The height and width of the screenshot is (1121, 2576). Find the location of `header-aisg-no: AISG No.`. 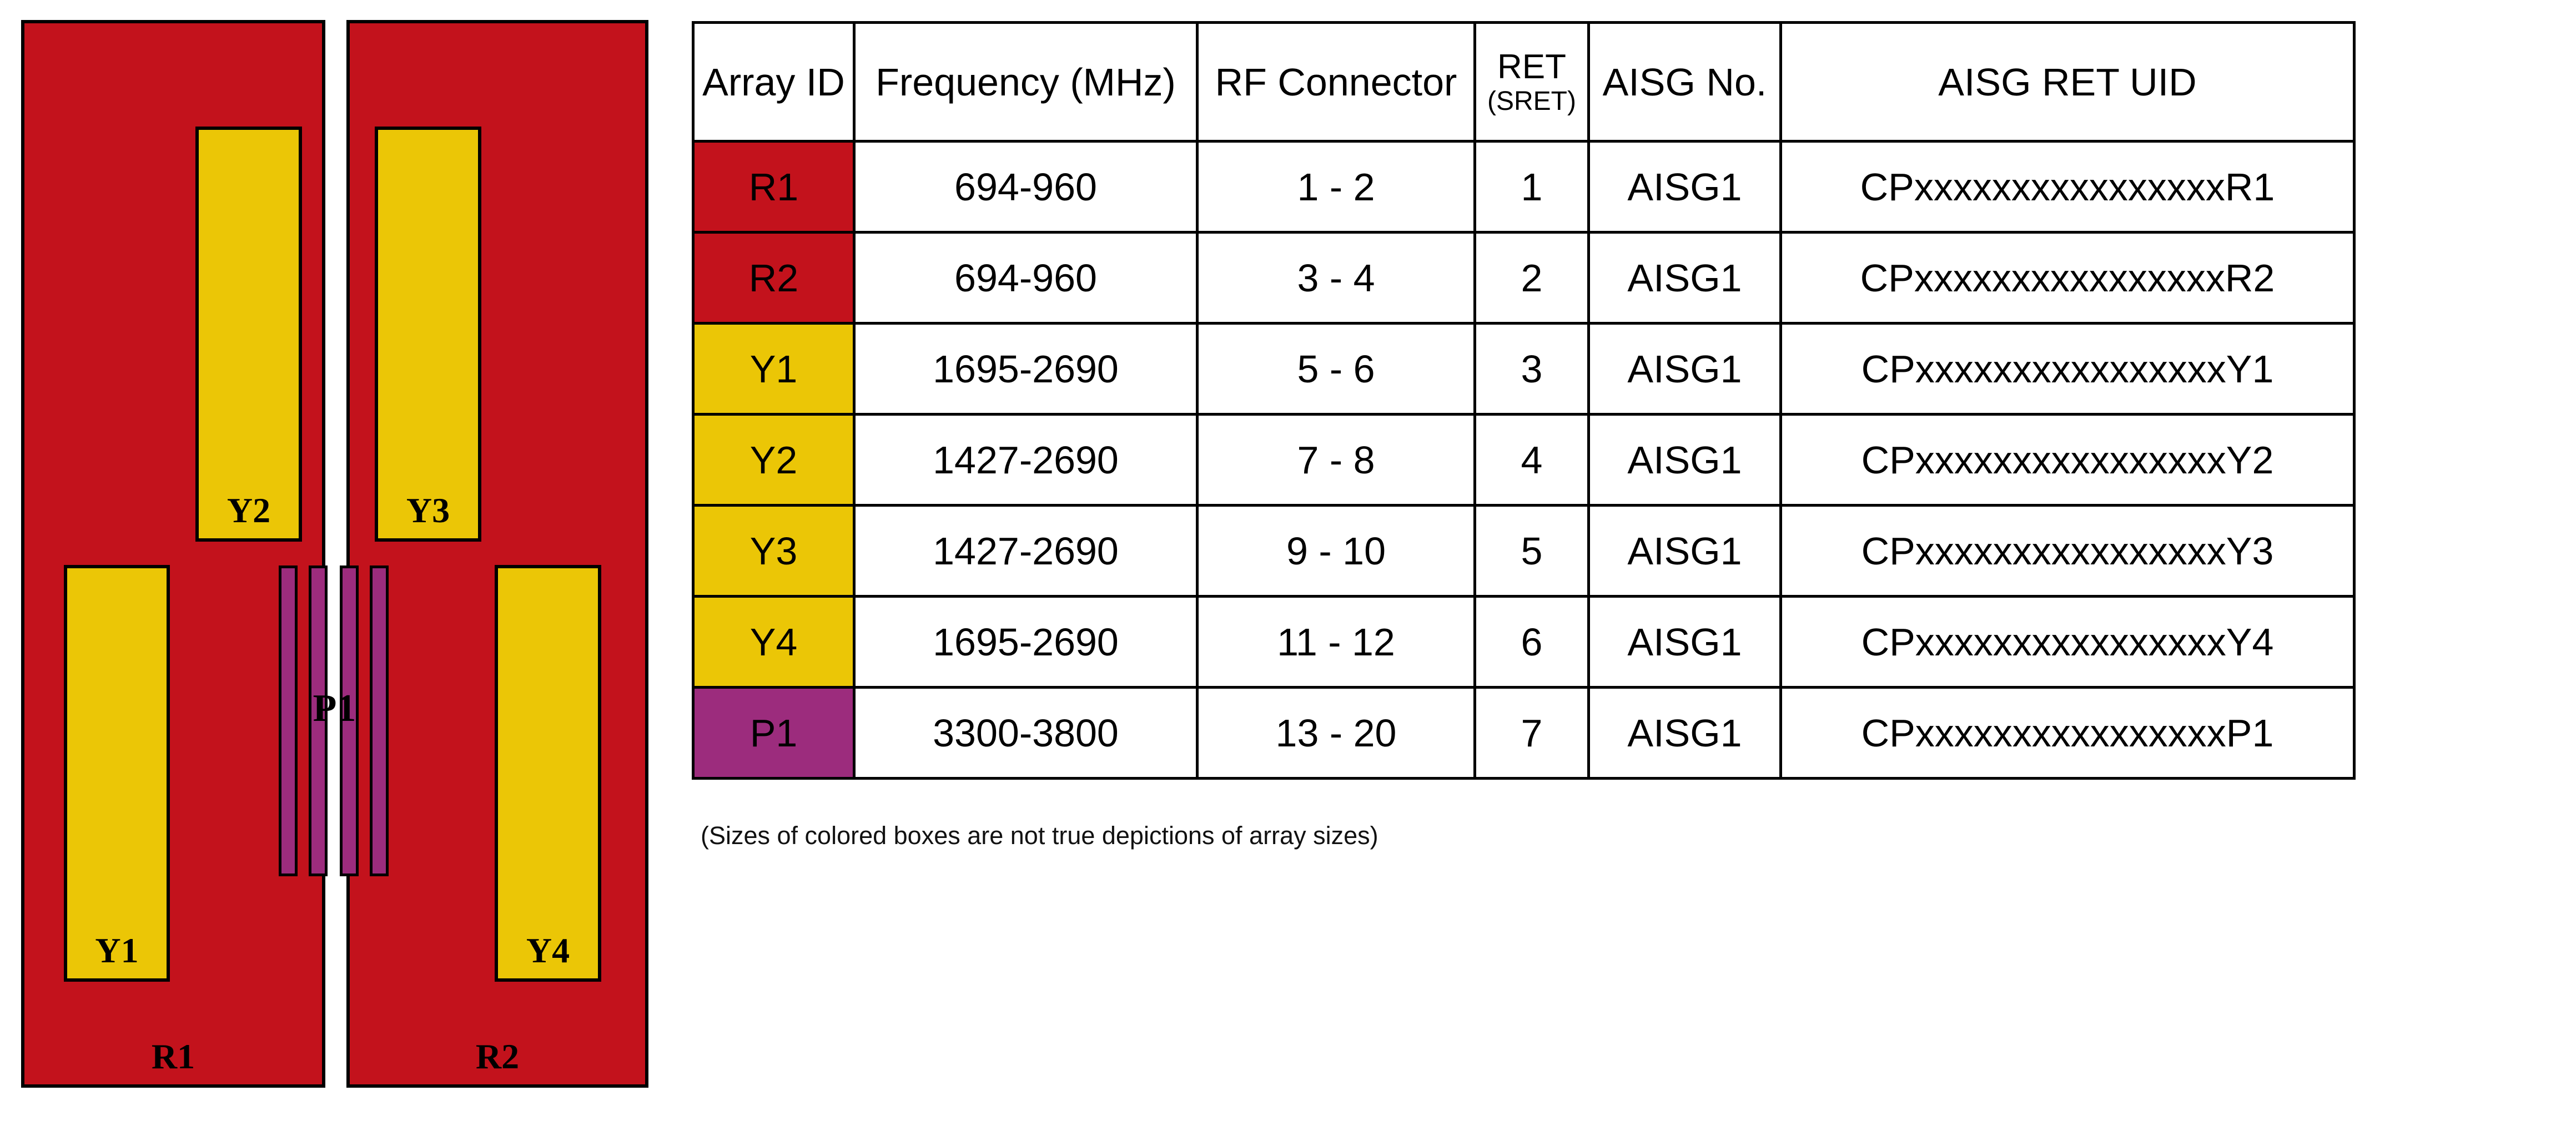

header-aisg-no: AISG No. is located at coordinates (1685, 82).